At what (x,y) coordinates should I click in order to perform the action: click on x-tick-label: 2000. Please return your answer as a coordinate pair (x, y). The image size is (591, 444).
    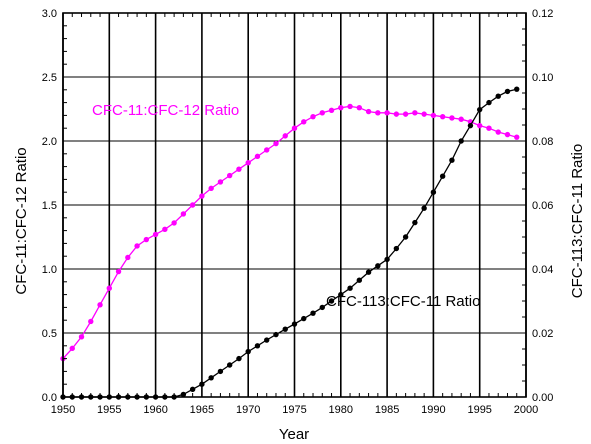
    Looking at the image, I should click on (526, 410).